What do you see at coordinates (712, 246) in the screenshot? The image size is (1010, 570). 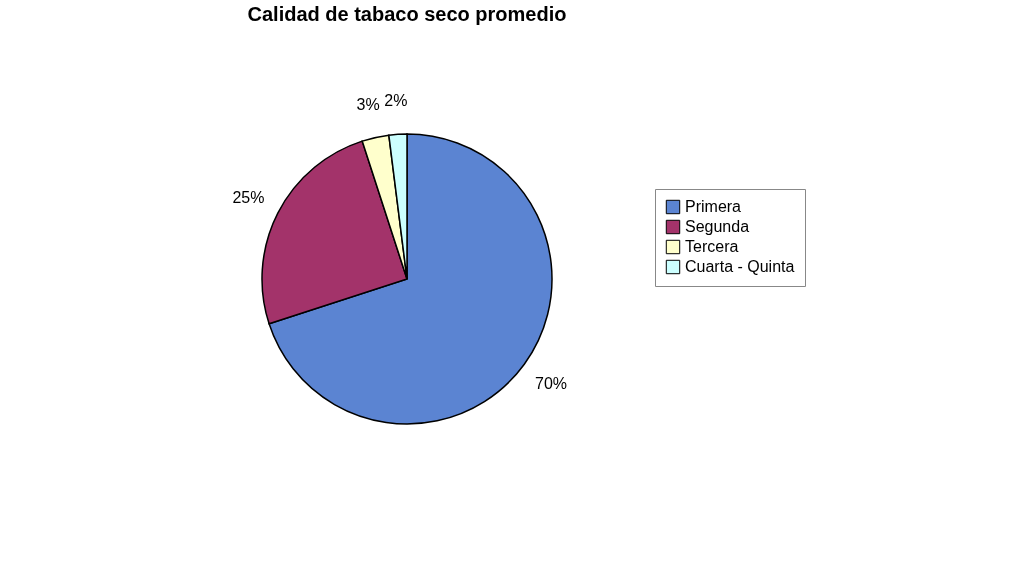 I see `legend-label: Tercera` at bounding box center [712, 246].